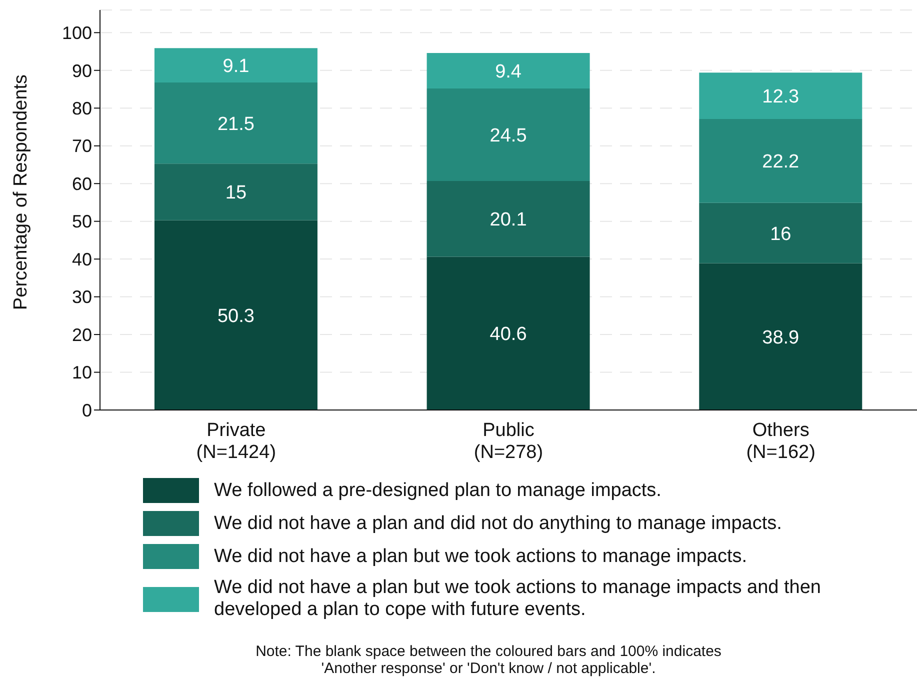 This screenshot has width=917, height=693. I want to click on y-tick-label: 0, so click(87, 410).